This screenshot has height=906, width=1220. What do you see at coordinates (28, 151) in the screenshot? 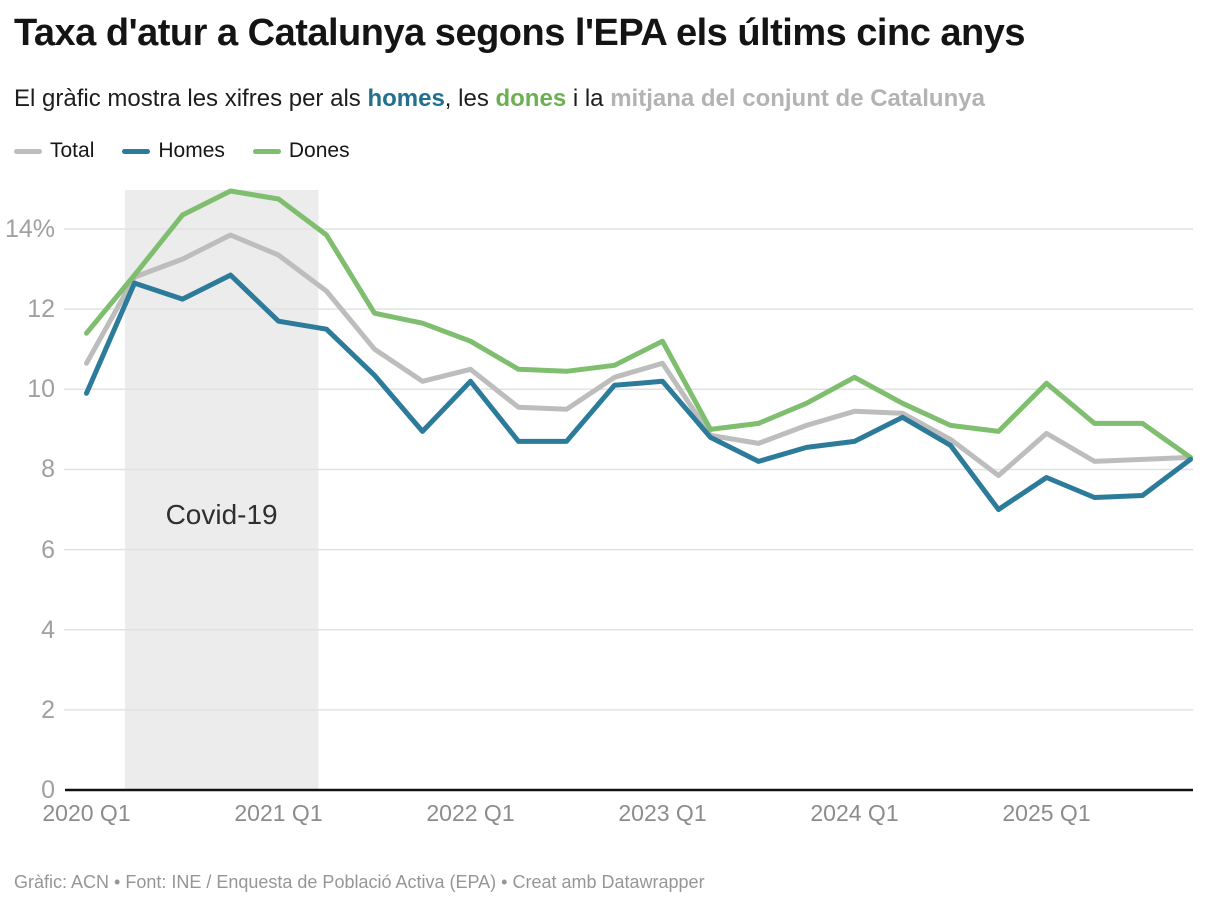
I see `legend-swatch-total` at bounding box center [28, 151].